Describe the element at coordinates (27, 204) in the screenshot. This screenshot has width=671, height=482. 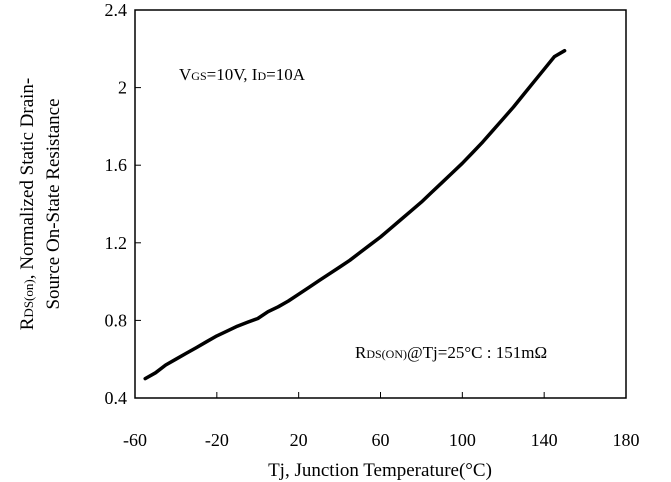
I see `svg-text:RDS(on), Normalized Static Dra: RDS(on), Normalized Static Drain-` at that location.